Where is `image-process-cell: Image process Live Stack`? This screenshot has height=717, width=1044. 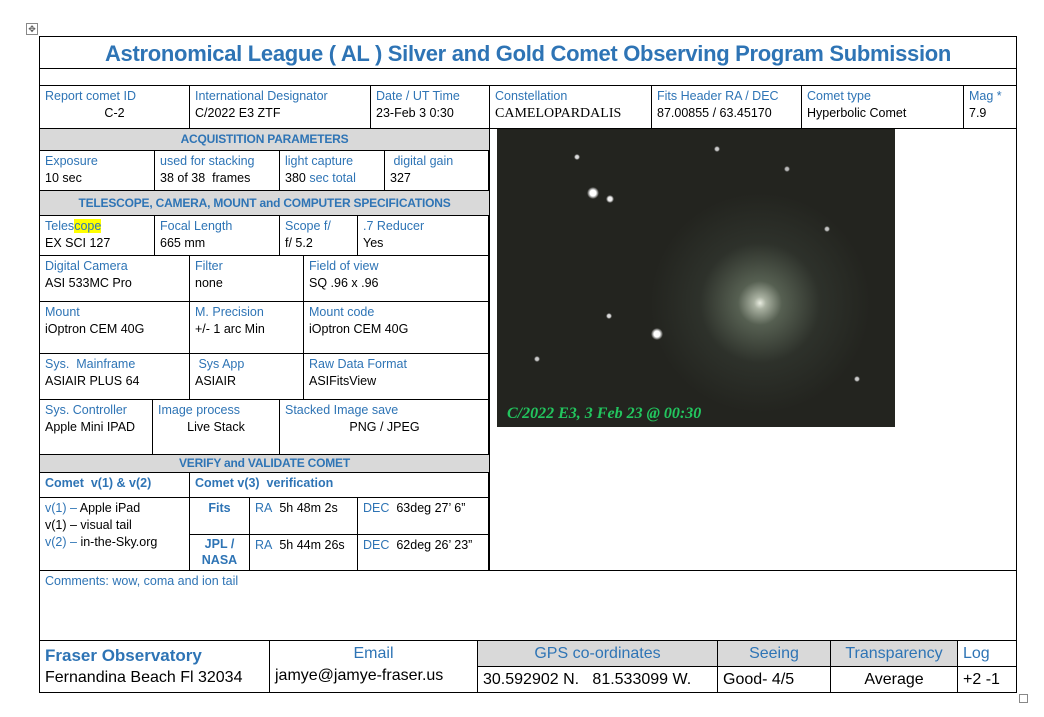 image-process-cell: Image process Live Stack is located at coordinates (216, 427).